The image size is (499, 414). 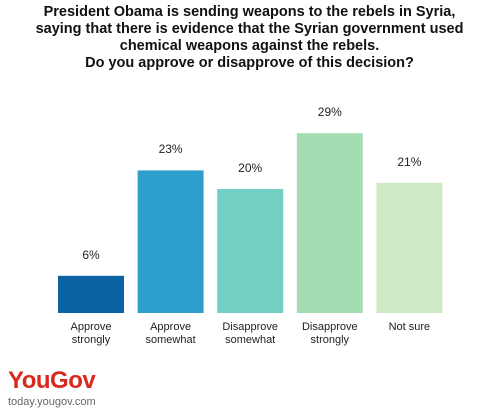 I want to click on x-tick-label: Disapprove strongly, so click(x=329, y=333).